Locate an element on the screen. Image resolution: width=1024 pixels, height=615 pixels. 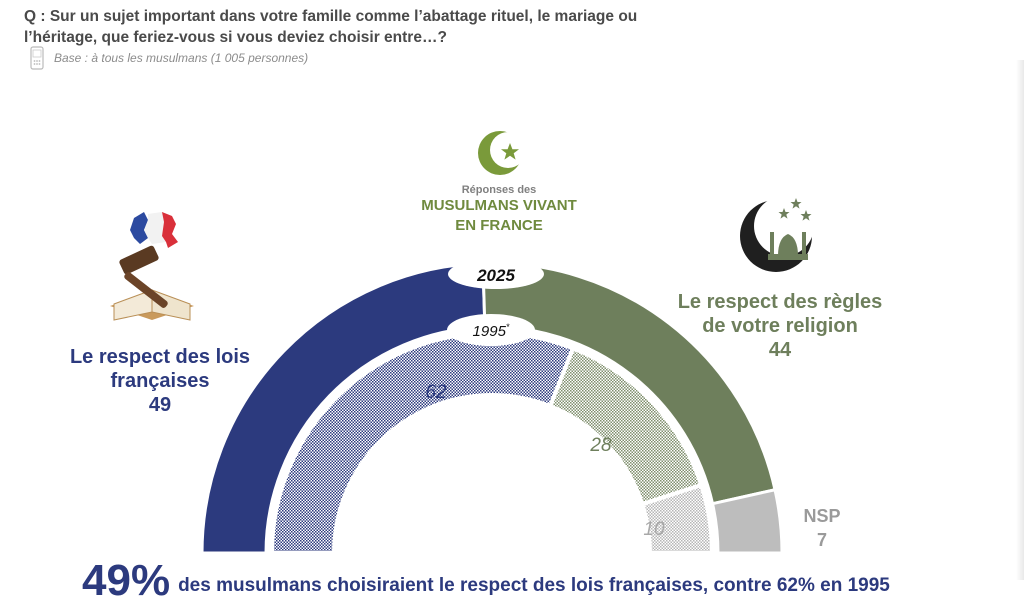
year-badge-2025 is located at coordinates (496, 274).